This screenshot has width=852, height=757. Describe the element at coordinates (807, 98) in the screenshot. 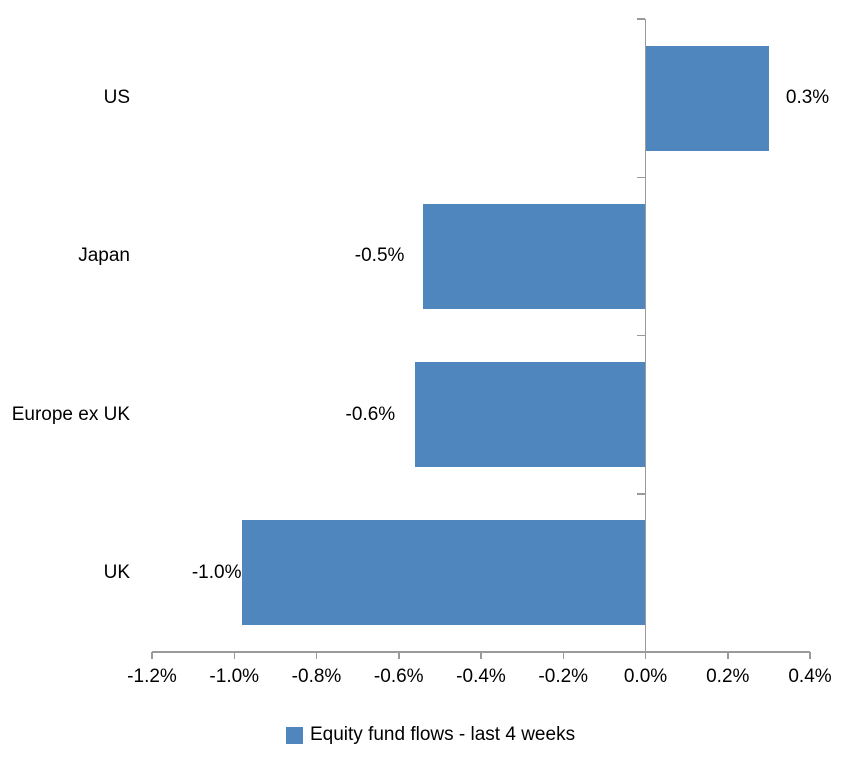

I see `data-label: 0.3%` at that location.